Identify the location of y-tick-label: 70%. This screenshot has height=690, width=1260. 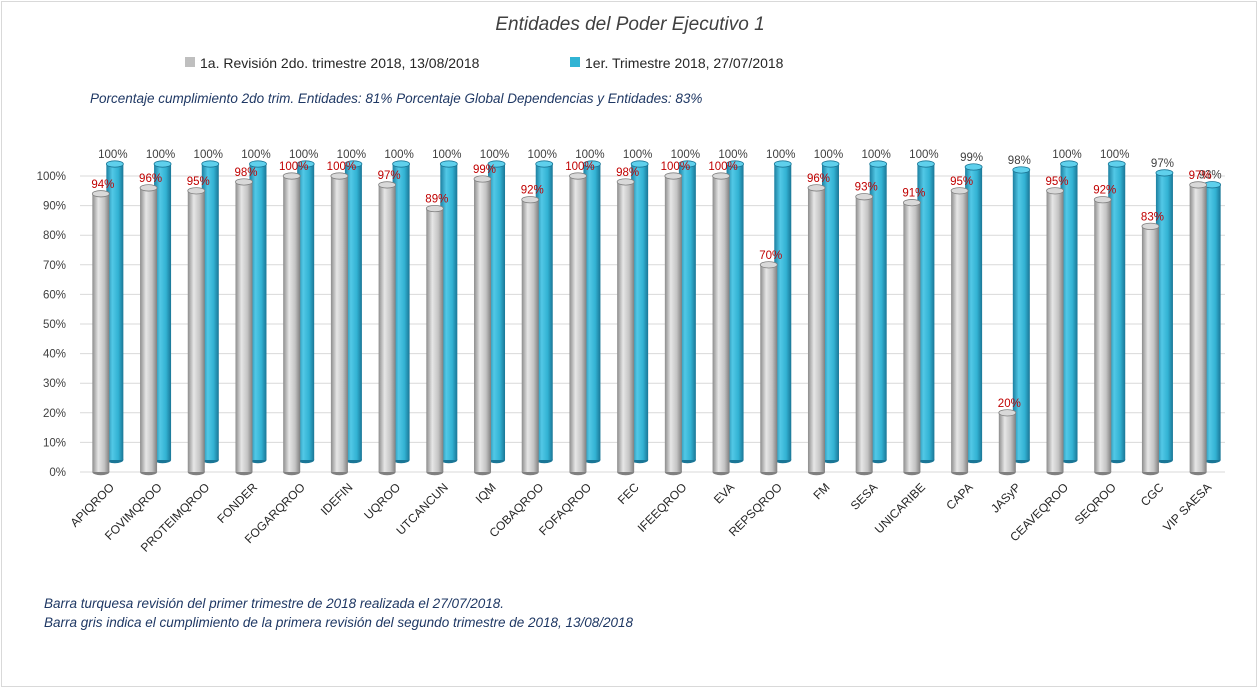
(54, 266).